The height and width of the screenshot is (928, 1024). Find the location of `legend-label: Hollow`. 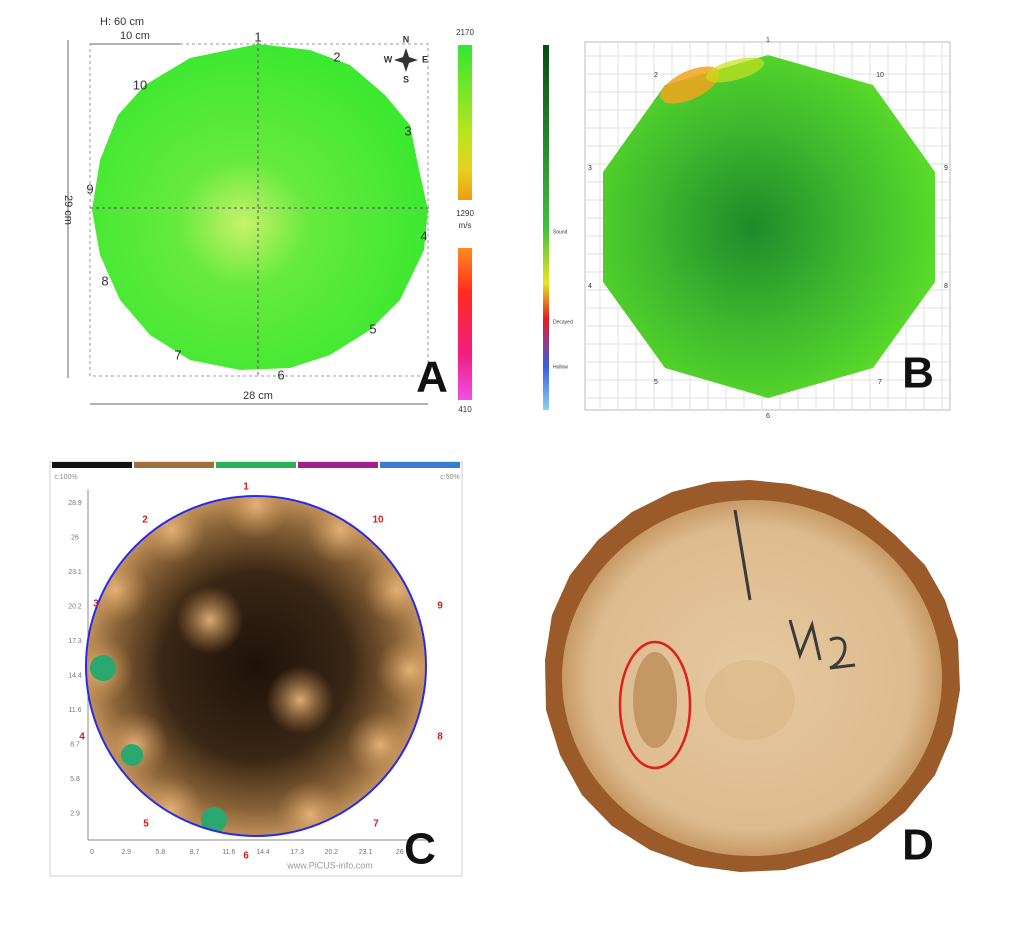

legend-label: Hollow is located at coordinates (560, 367).